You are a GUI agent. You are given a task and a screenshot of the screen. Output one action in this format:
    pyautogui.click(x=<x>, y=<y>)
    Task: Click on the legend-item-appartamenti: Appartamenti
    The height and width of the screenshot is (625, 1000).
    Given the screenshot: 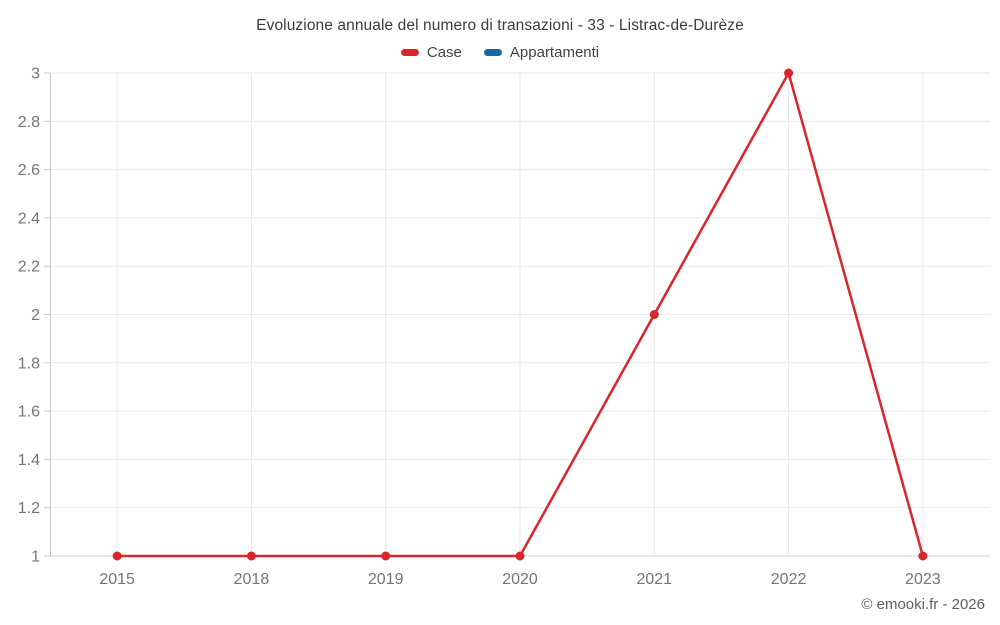 What is the action you would take?
    pyautogui.click(x=541, y=52)
    